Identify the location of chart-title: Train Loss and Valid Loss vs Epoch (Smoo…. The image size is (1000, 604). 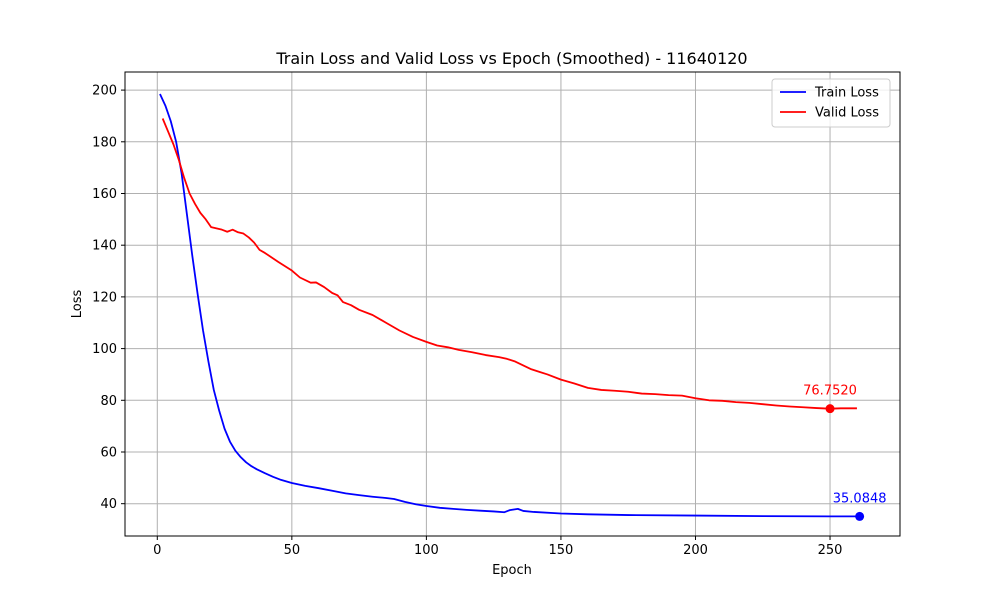
(511, 58).